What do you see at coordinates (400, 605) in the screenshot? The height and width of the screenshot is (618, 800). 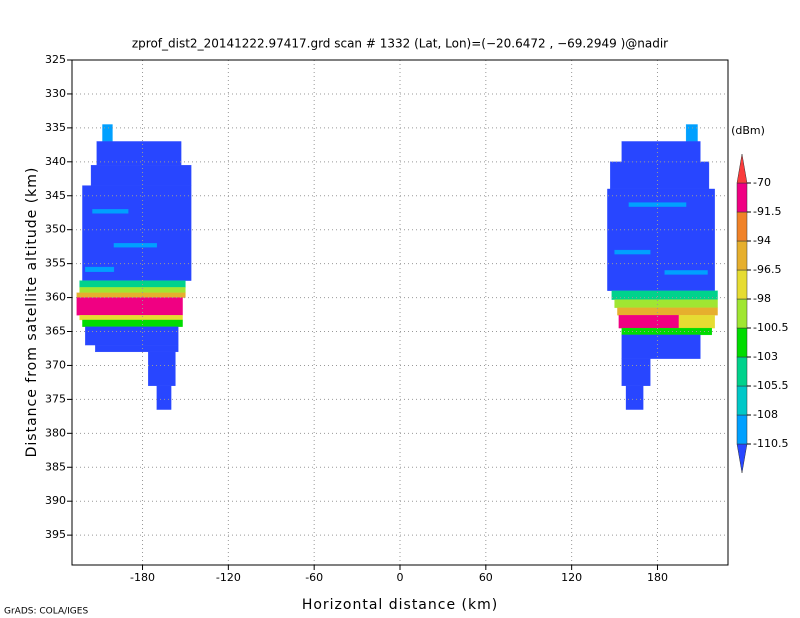 I see `x-axis-label: Horizontal distance (km)` at bounding box center [400, 605].